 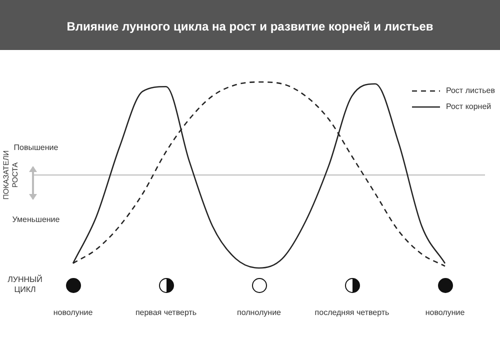 I want to click on legend-label: Рост листьев, so click(x=470, y=91).